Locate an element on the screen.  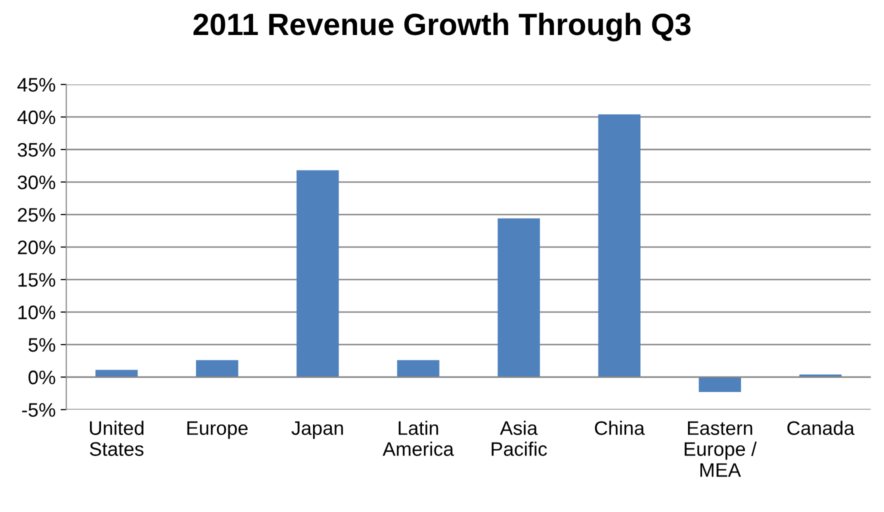
chart-title: 2011 Revenue Growth Through Q3 is located at coordinates (442, 27).